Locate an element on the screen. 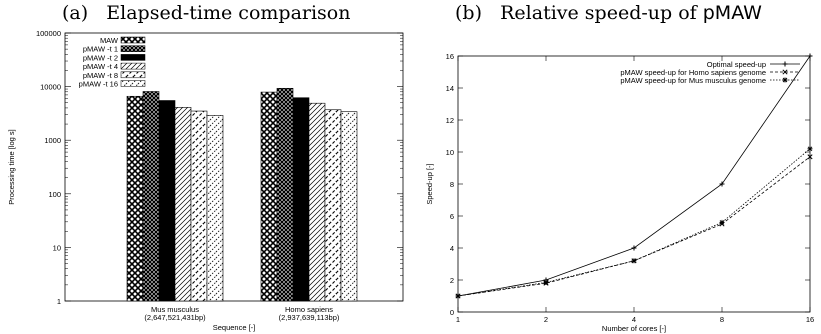 The width and height of the screenshot is (821, 334). legend-label-a: pMAW -t 1 is located at coordinates (100, 49).